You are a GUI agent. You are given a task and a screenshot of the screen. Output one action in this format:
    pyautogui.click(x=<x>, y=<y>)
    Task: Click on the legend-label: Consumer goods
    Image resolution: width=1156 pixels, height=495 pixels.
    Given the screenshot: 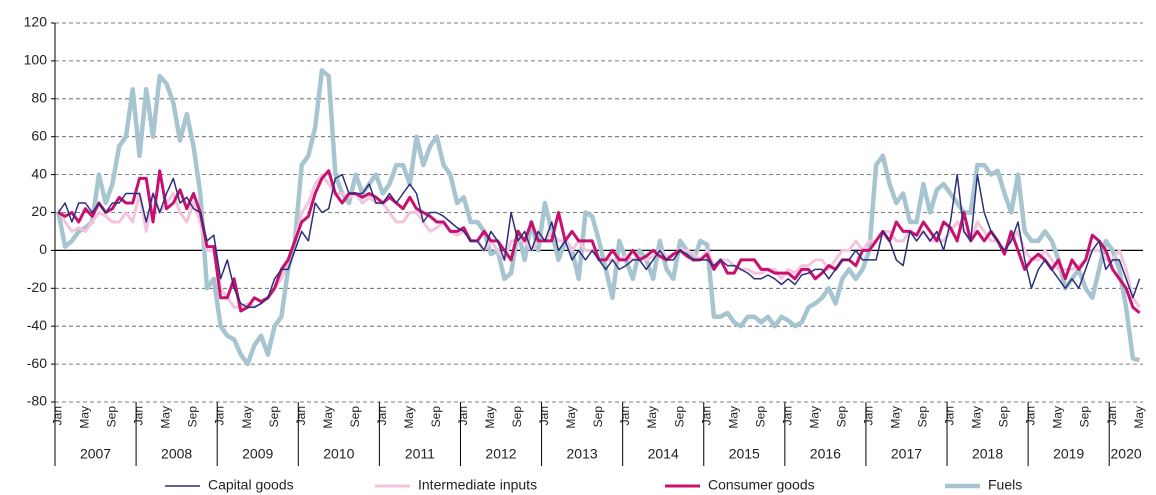 What is the action you would take?
    pyautogui.click(x=761, y=485)
    